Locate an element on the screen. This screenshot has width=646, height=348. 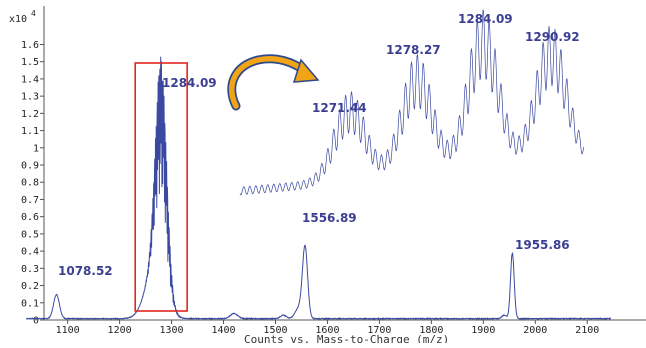
y-tick-label: 1.2 is located at coordinates (30, 114).